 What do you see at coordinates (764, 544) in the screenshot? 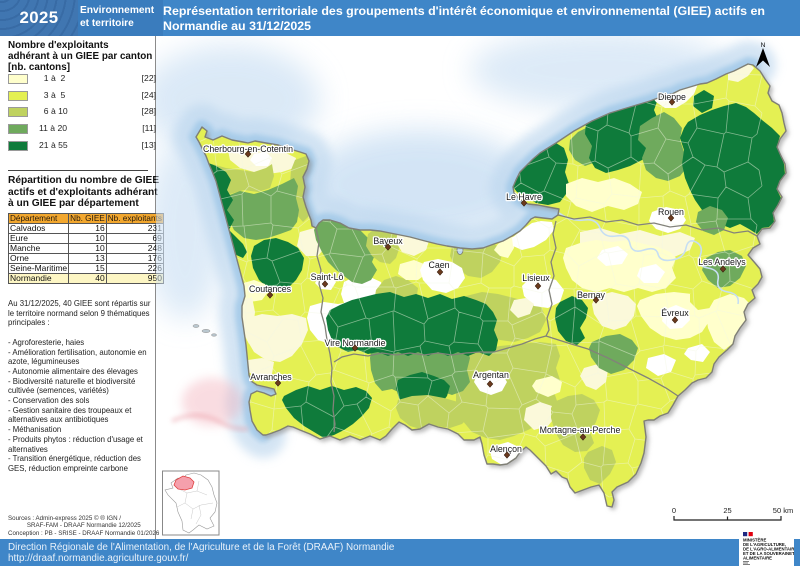
I see `svg-text: DE L'AGRICULTURE,` at bounding box center [764, 544].